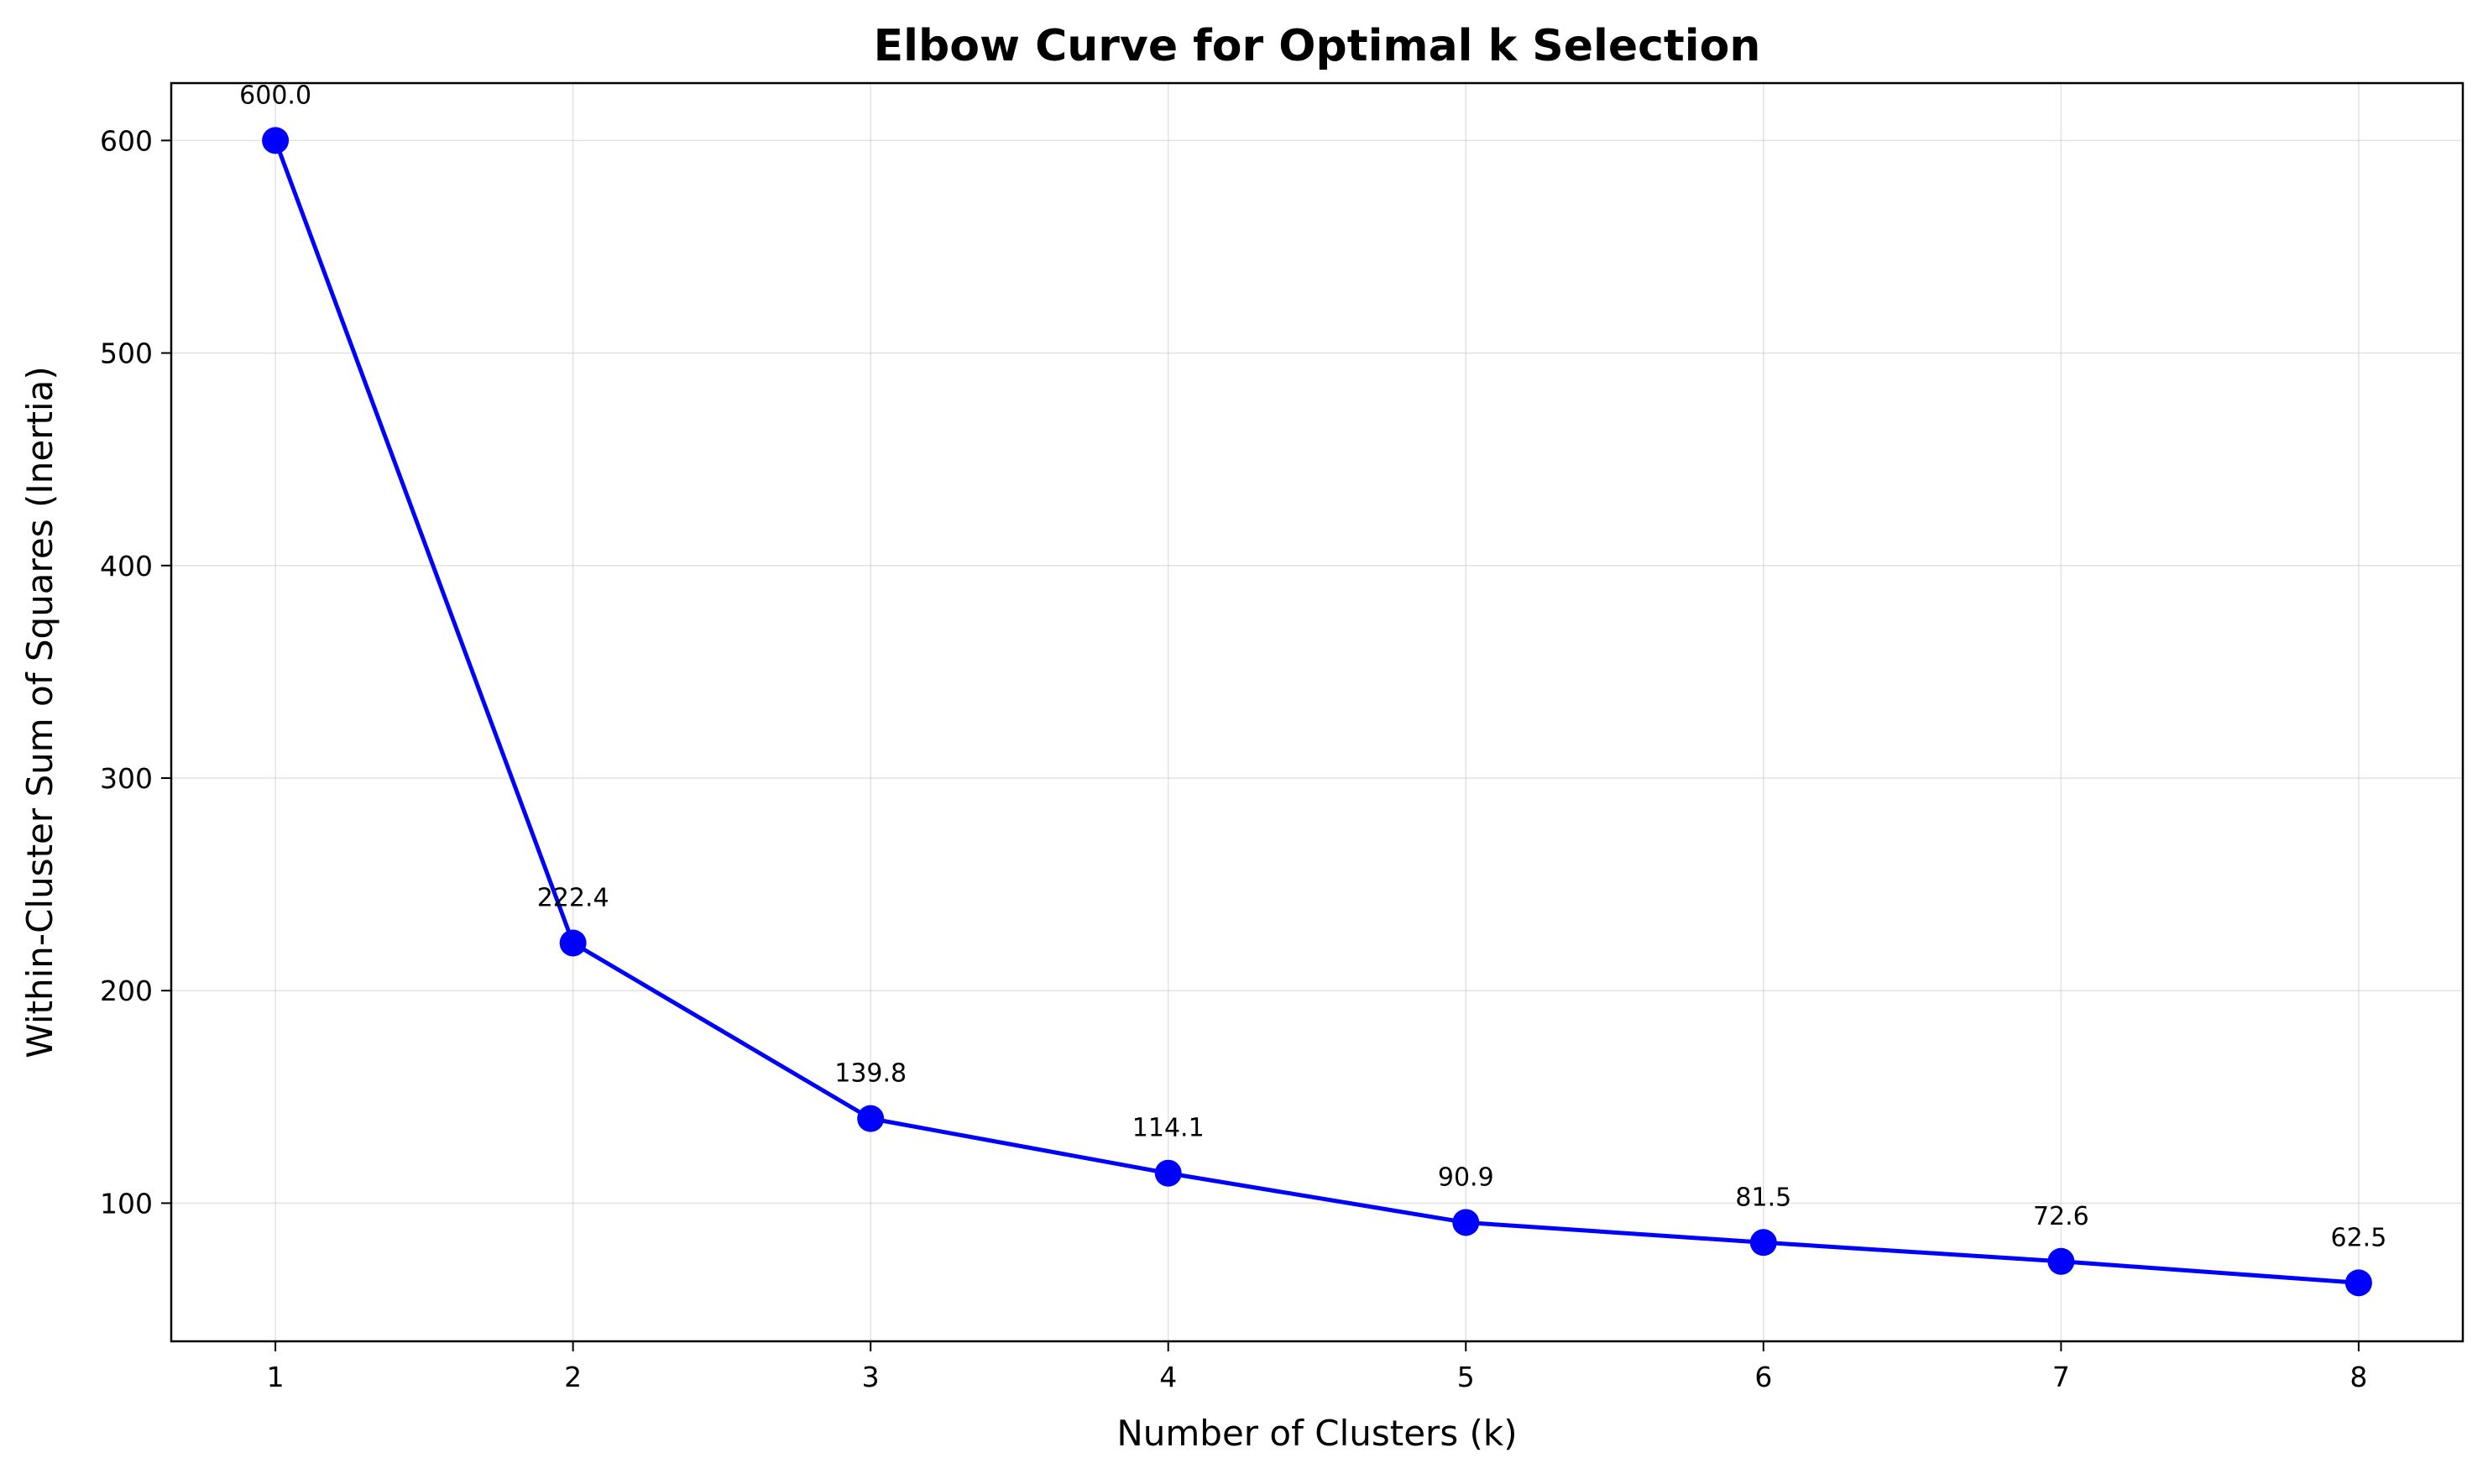  Describe the element at coordinates (870, 1074) in the screenshot. I see `data-value-label: 139.8` at that location.